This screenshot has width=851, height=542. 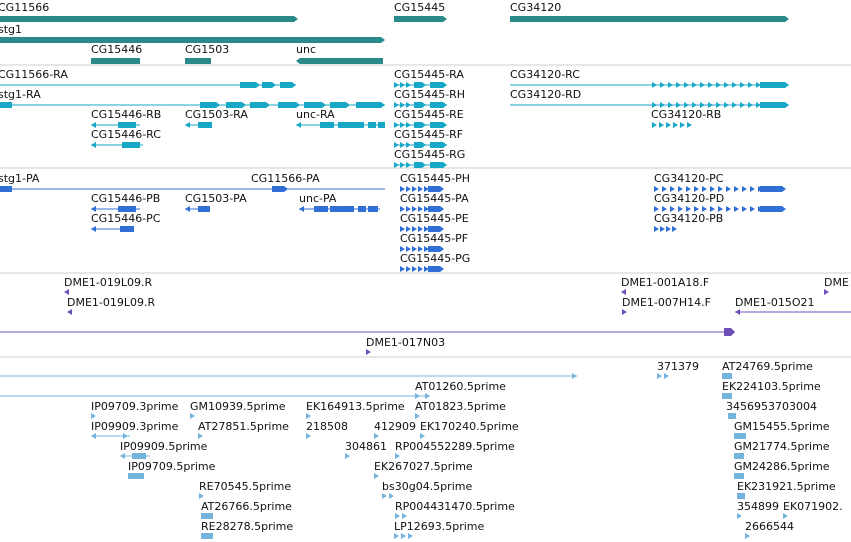 What do you see at coordinates (164, 446) in the screenshot?
I see `feature-label: IP09909.5prime` at bounding box center [164, 446].